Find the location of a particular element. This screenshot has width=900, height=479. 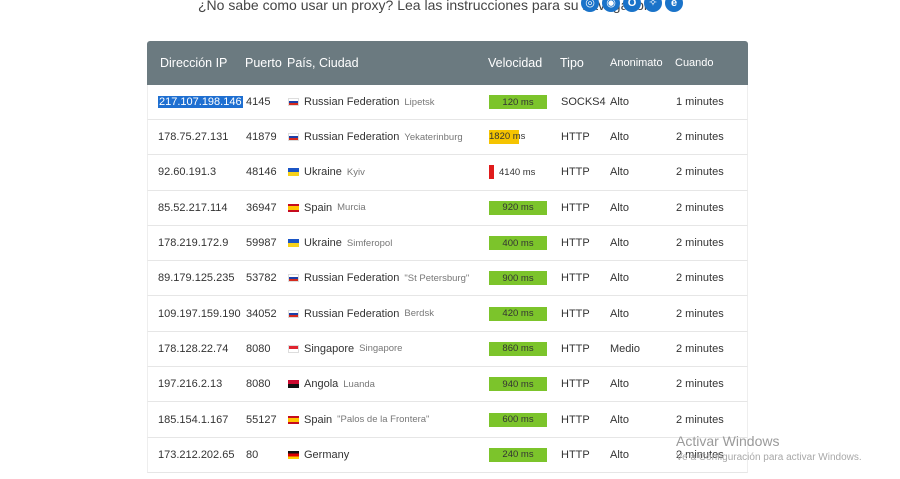

ip-cell: 178.128.22.74 is located at coordinates (193, 349).